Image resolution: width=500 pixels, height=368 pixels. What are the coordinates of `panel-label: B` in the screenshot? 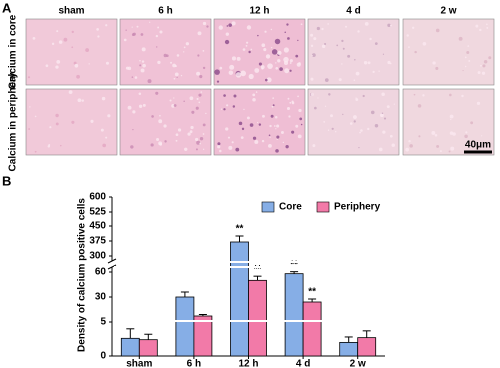 It's located at (6, 180).